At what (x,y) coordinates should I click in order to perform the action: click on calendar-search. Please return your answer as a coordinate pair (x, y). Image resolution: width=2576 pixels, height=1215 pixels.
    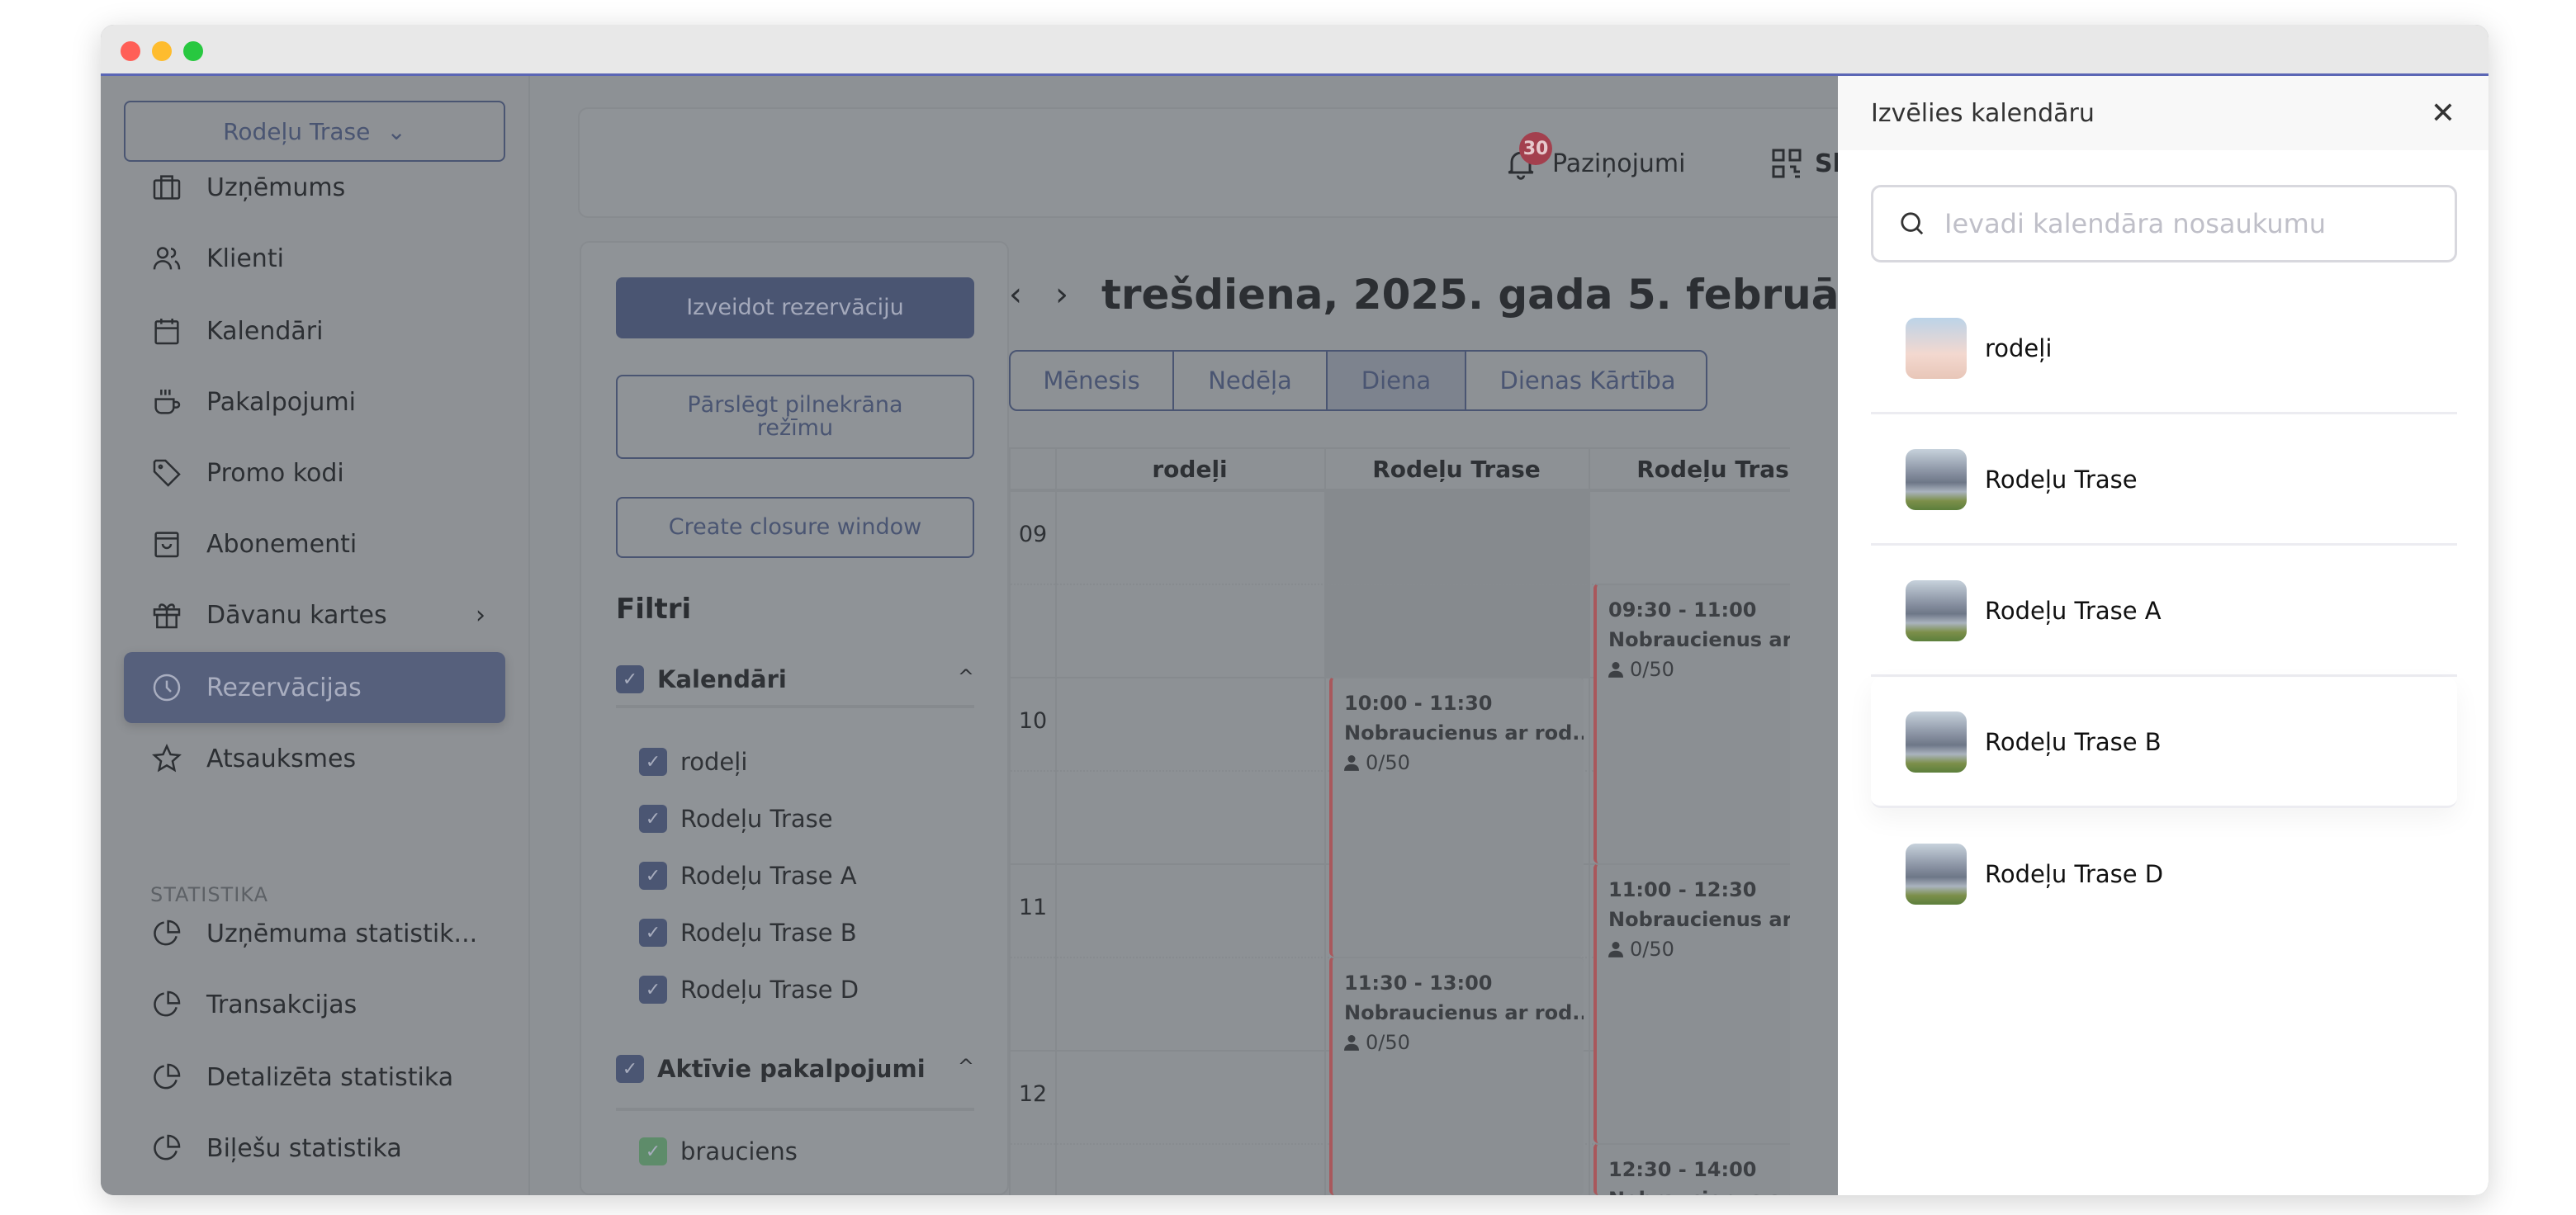
    Looking at the image, I should click on (2164, 223).